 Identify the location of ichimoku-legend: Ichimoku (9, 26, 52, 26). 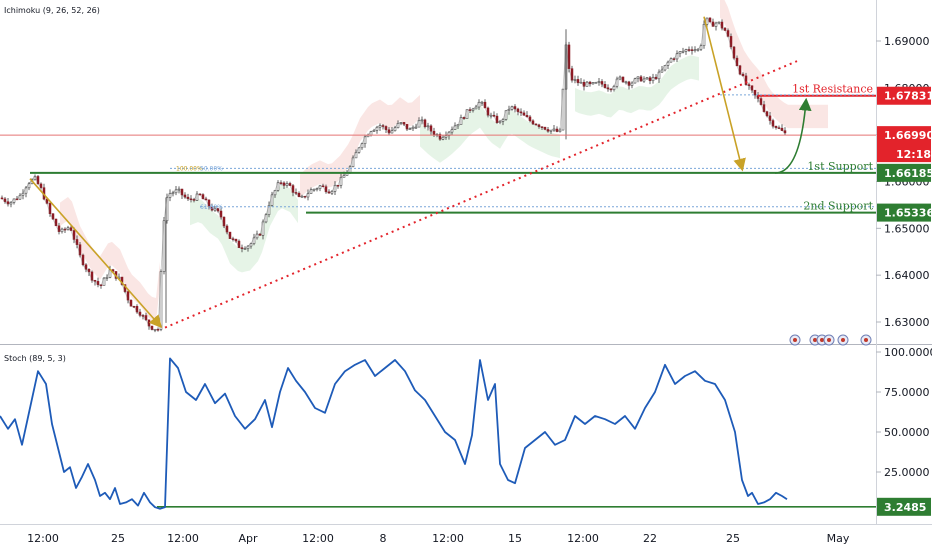
(52, 10).